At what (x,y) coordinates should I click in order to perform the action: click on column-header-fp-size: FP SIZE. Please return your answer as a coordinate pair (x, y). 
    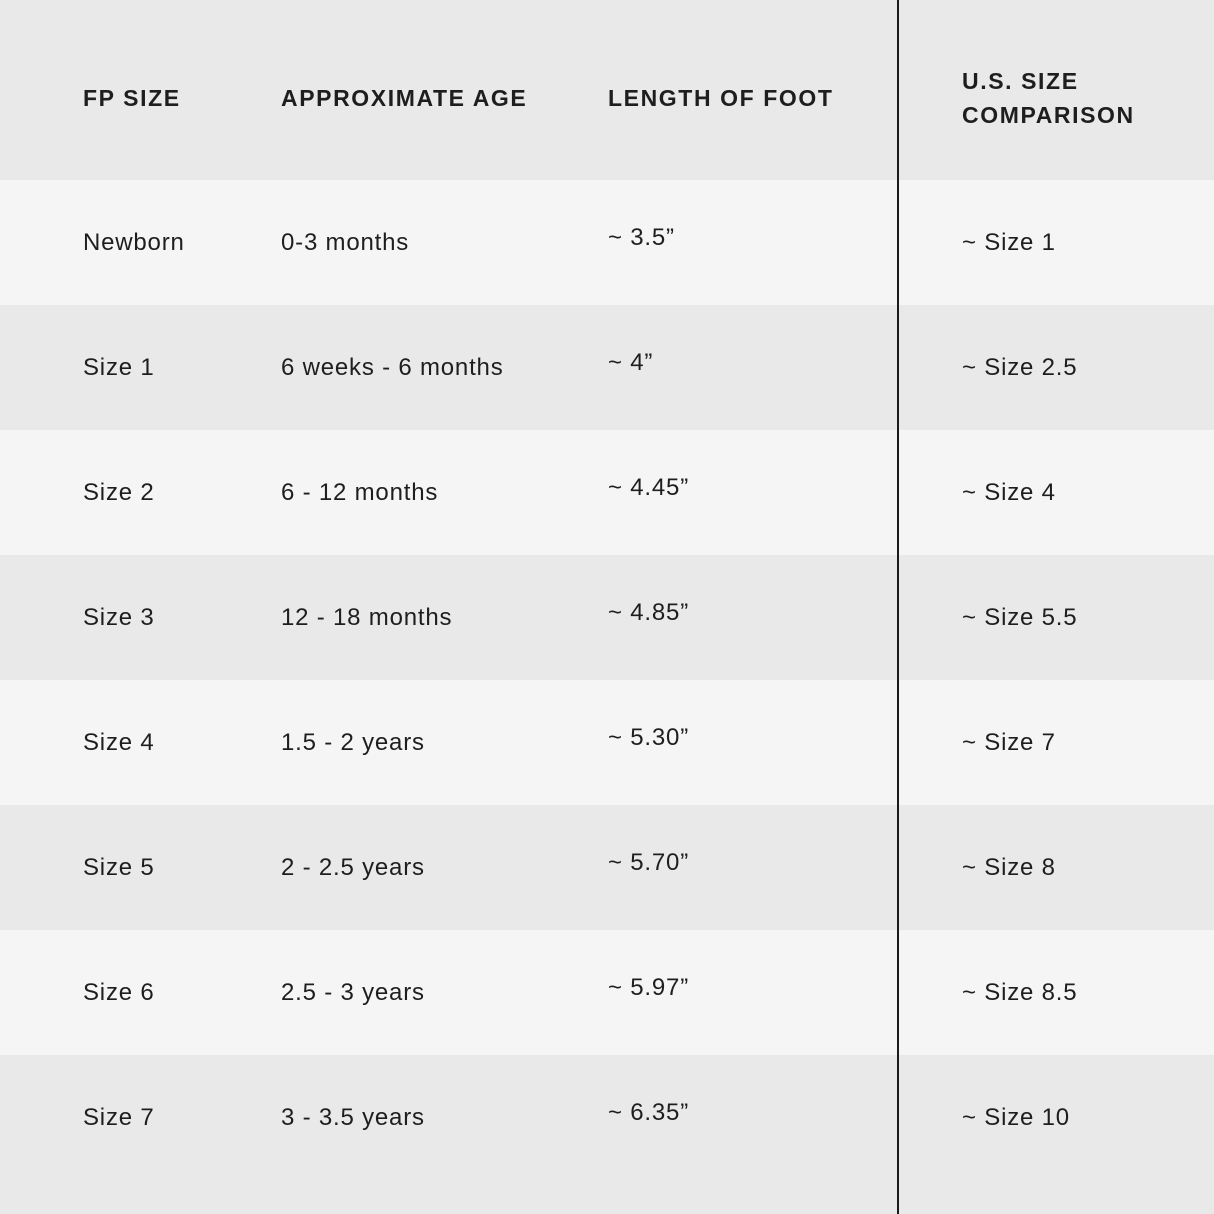
    Looking at the image, I should click on (132, 98).